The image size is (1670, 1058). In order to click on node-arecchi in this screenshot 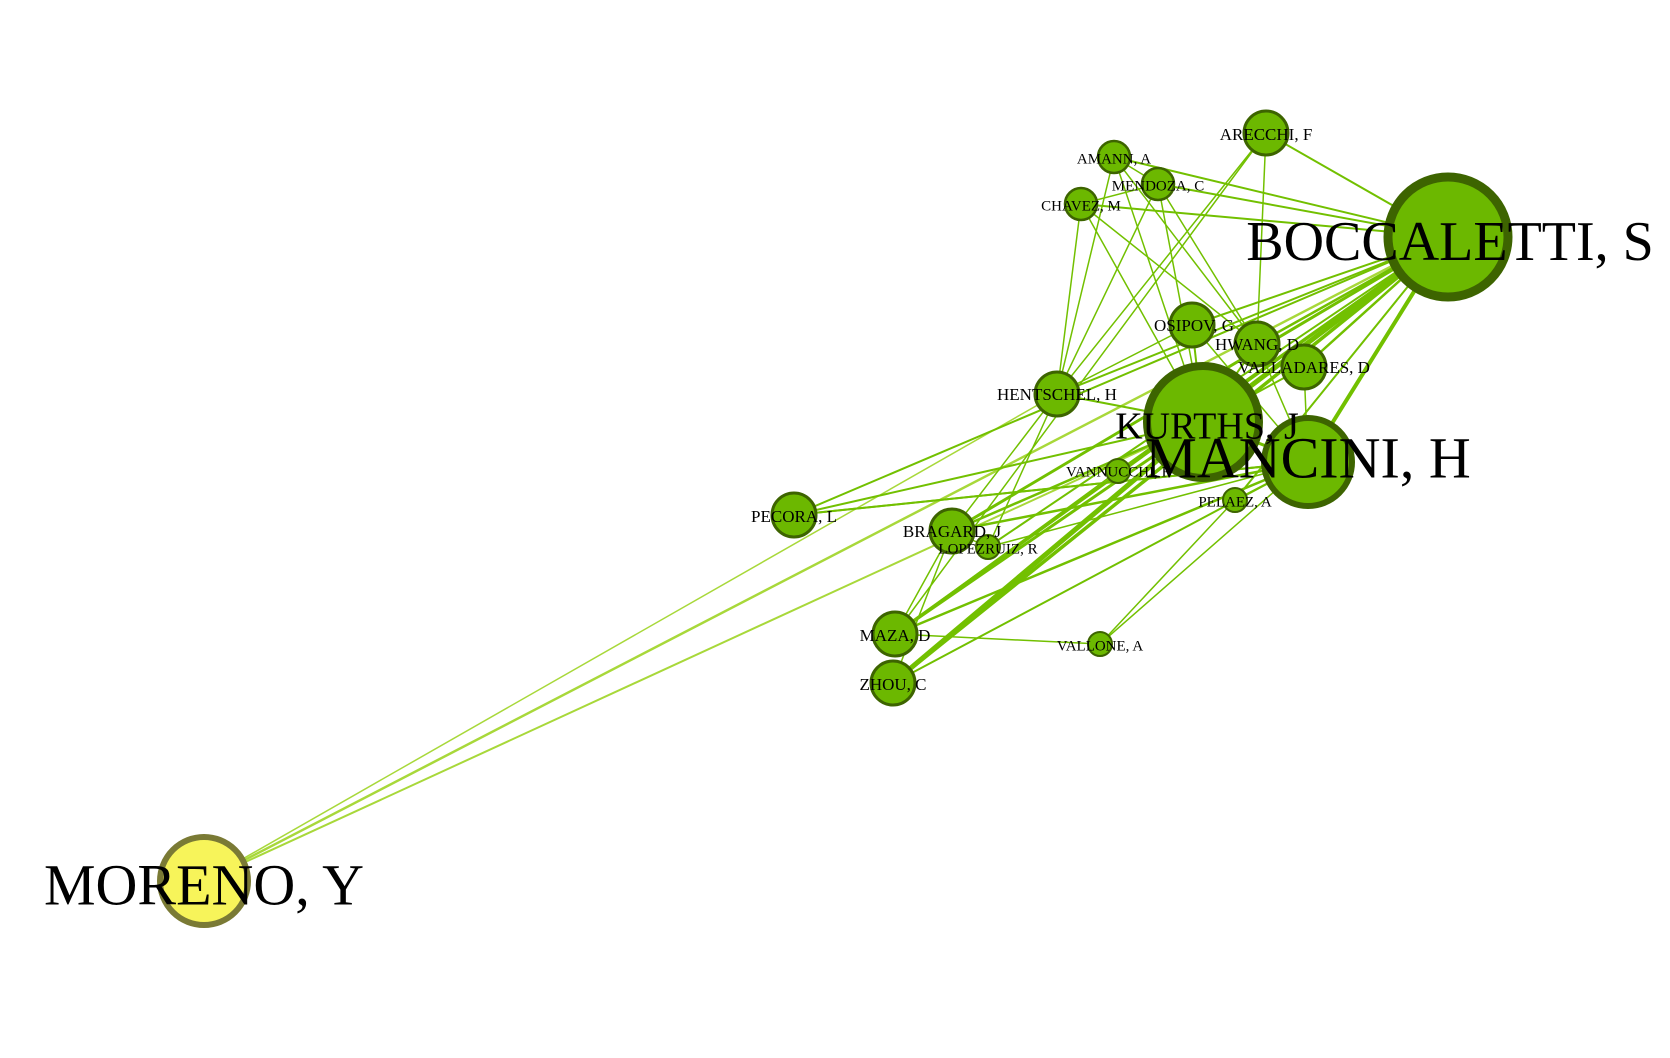, I will do `click(1266, 133)`.